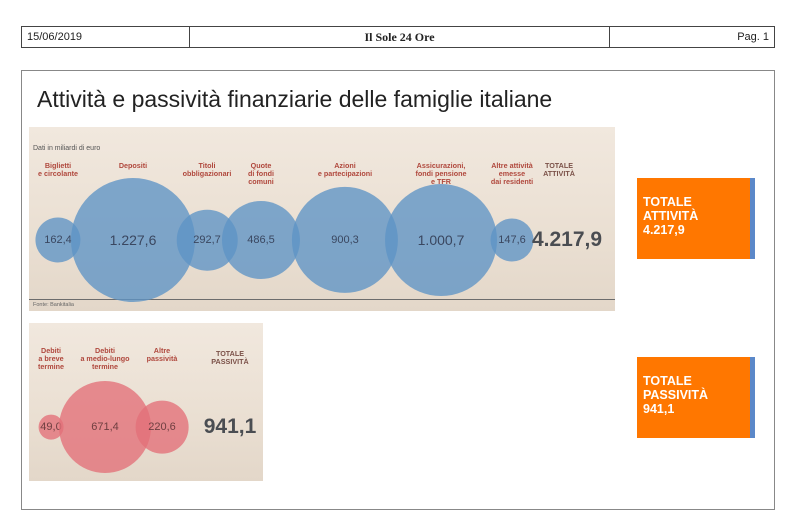 The width and height of the screenshot is (797, 520). I want to click on liabilities-callout-line2: PASSIVITÀ, so click(676, 395).